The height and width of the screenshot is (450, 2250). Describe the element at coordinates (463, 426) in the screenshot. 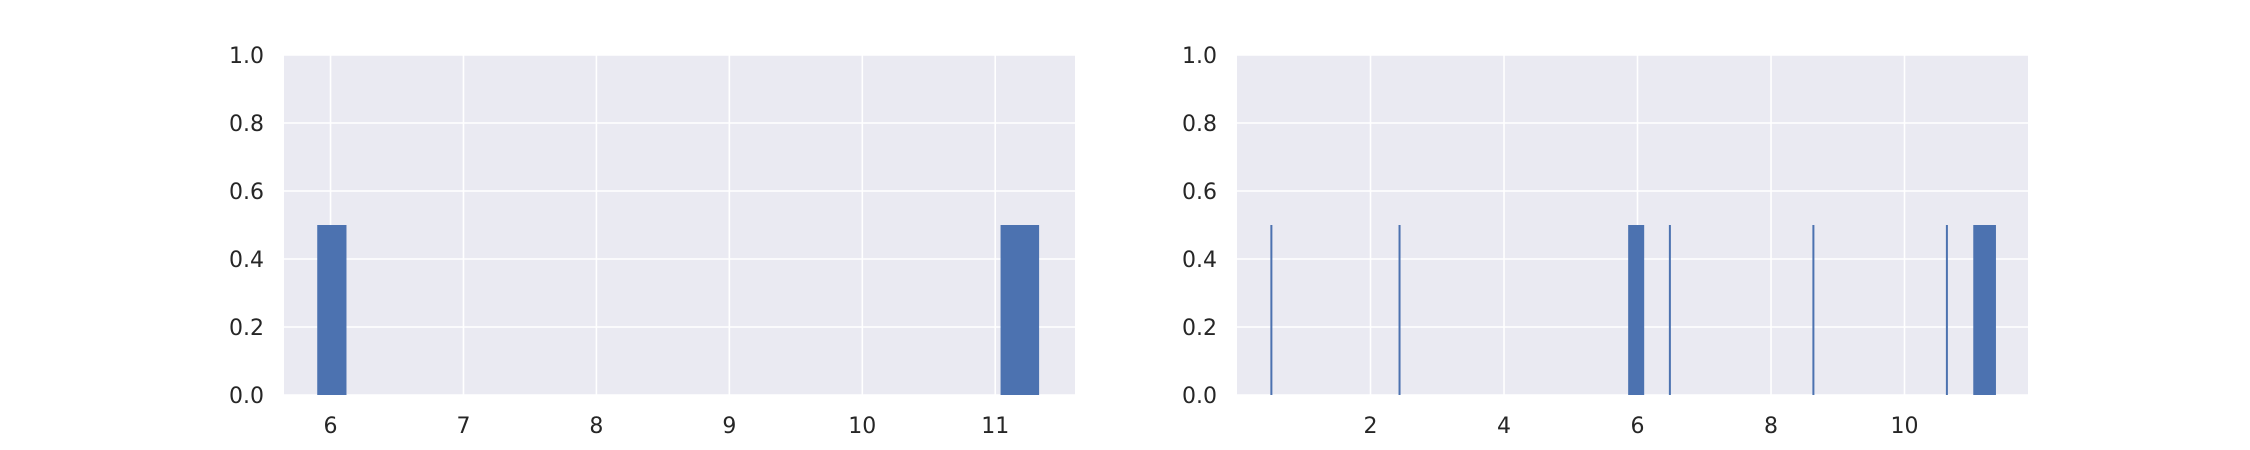

I see `x-tick-label: 7` at that location.